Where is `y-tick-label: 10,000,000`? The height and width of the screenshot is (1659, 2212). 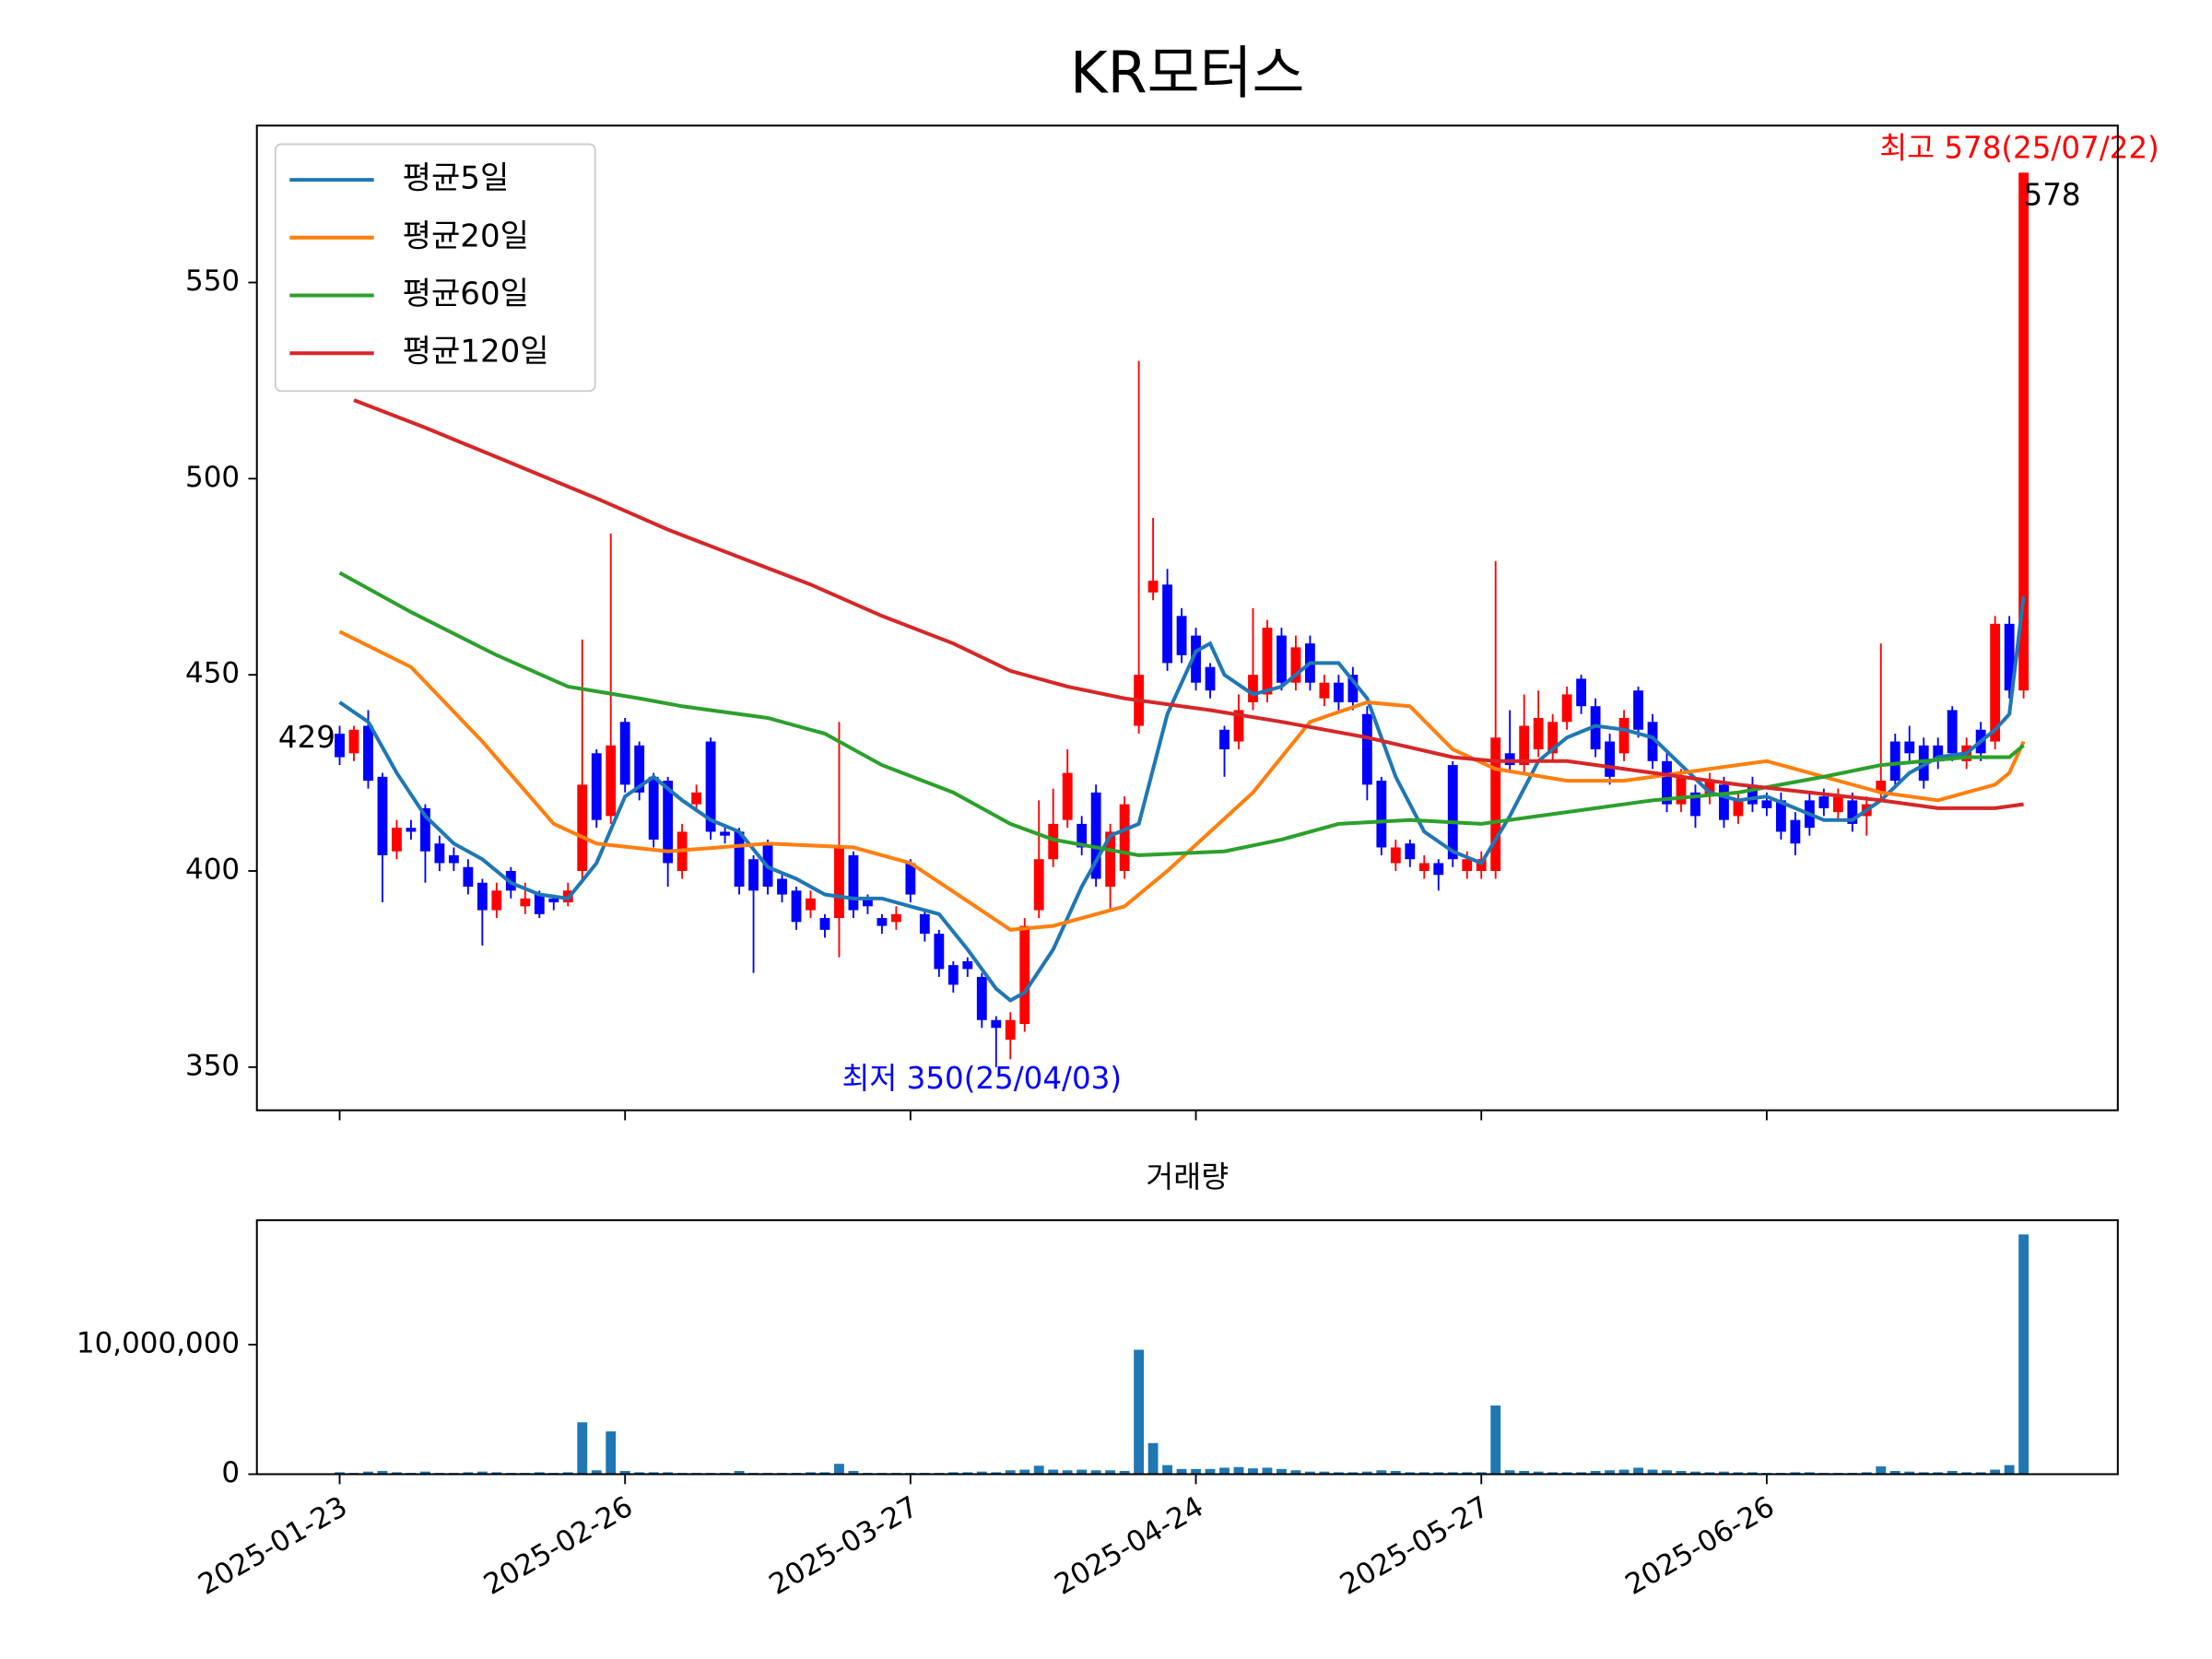
y-tick-label: 10,000,000 is located at coordinates (158, 1342).